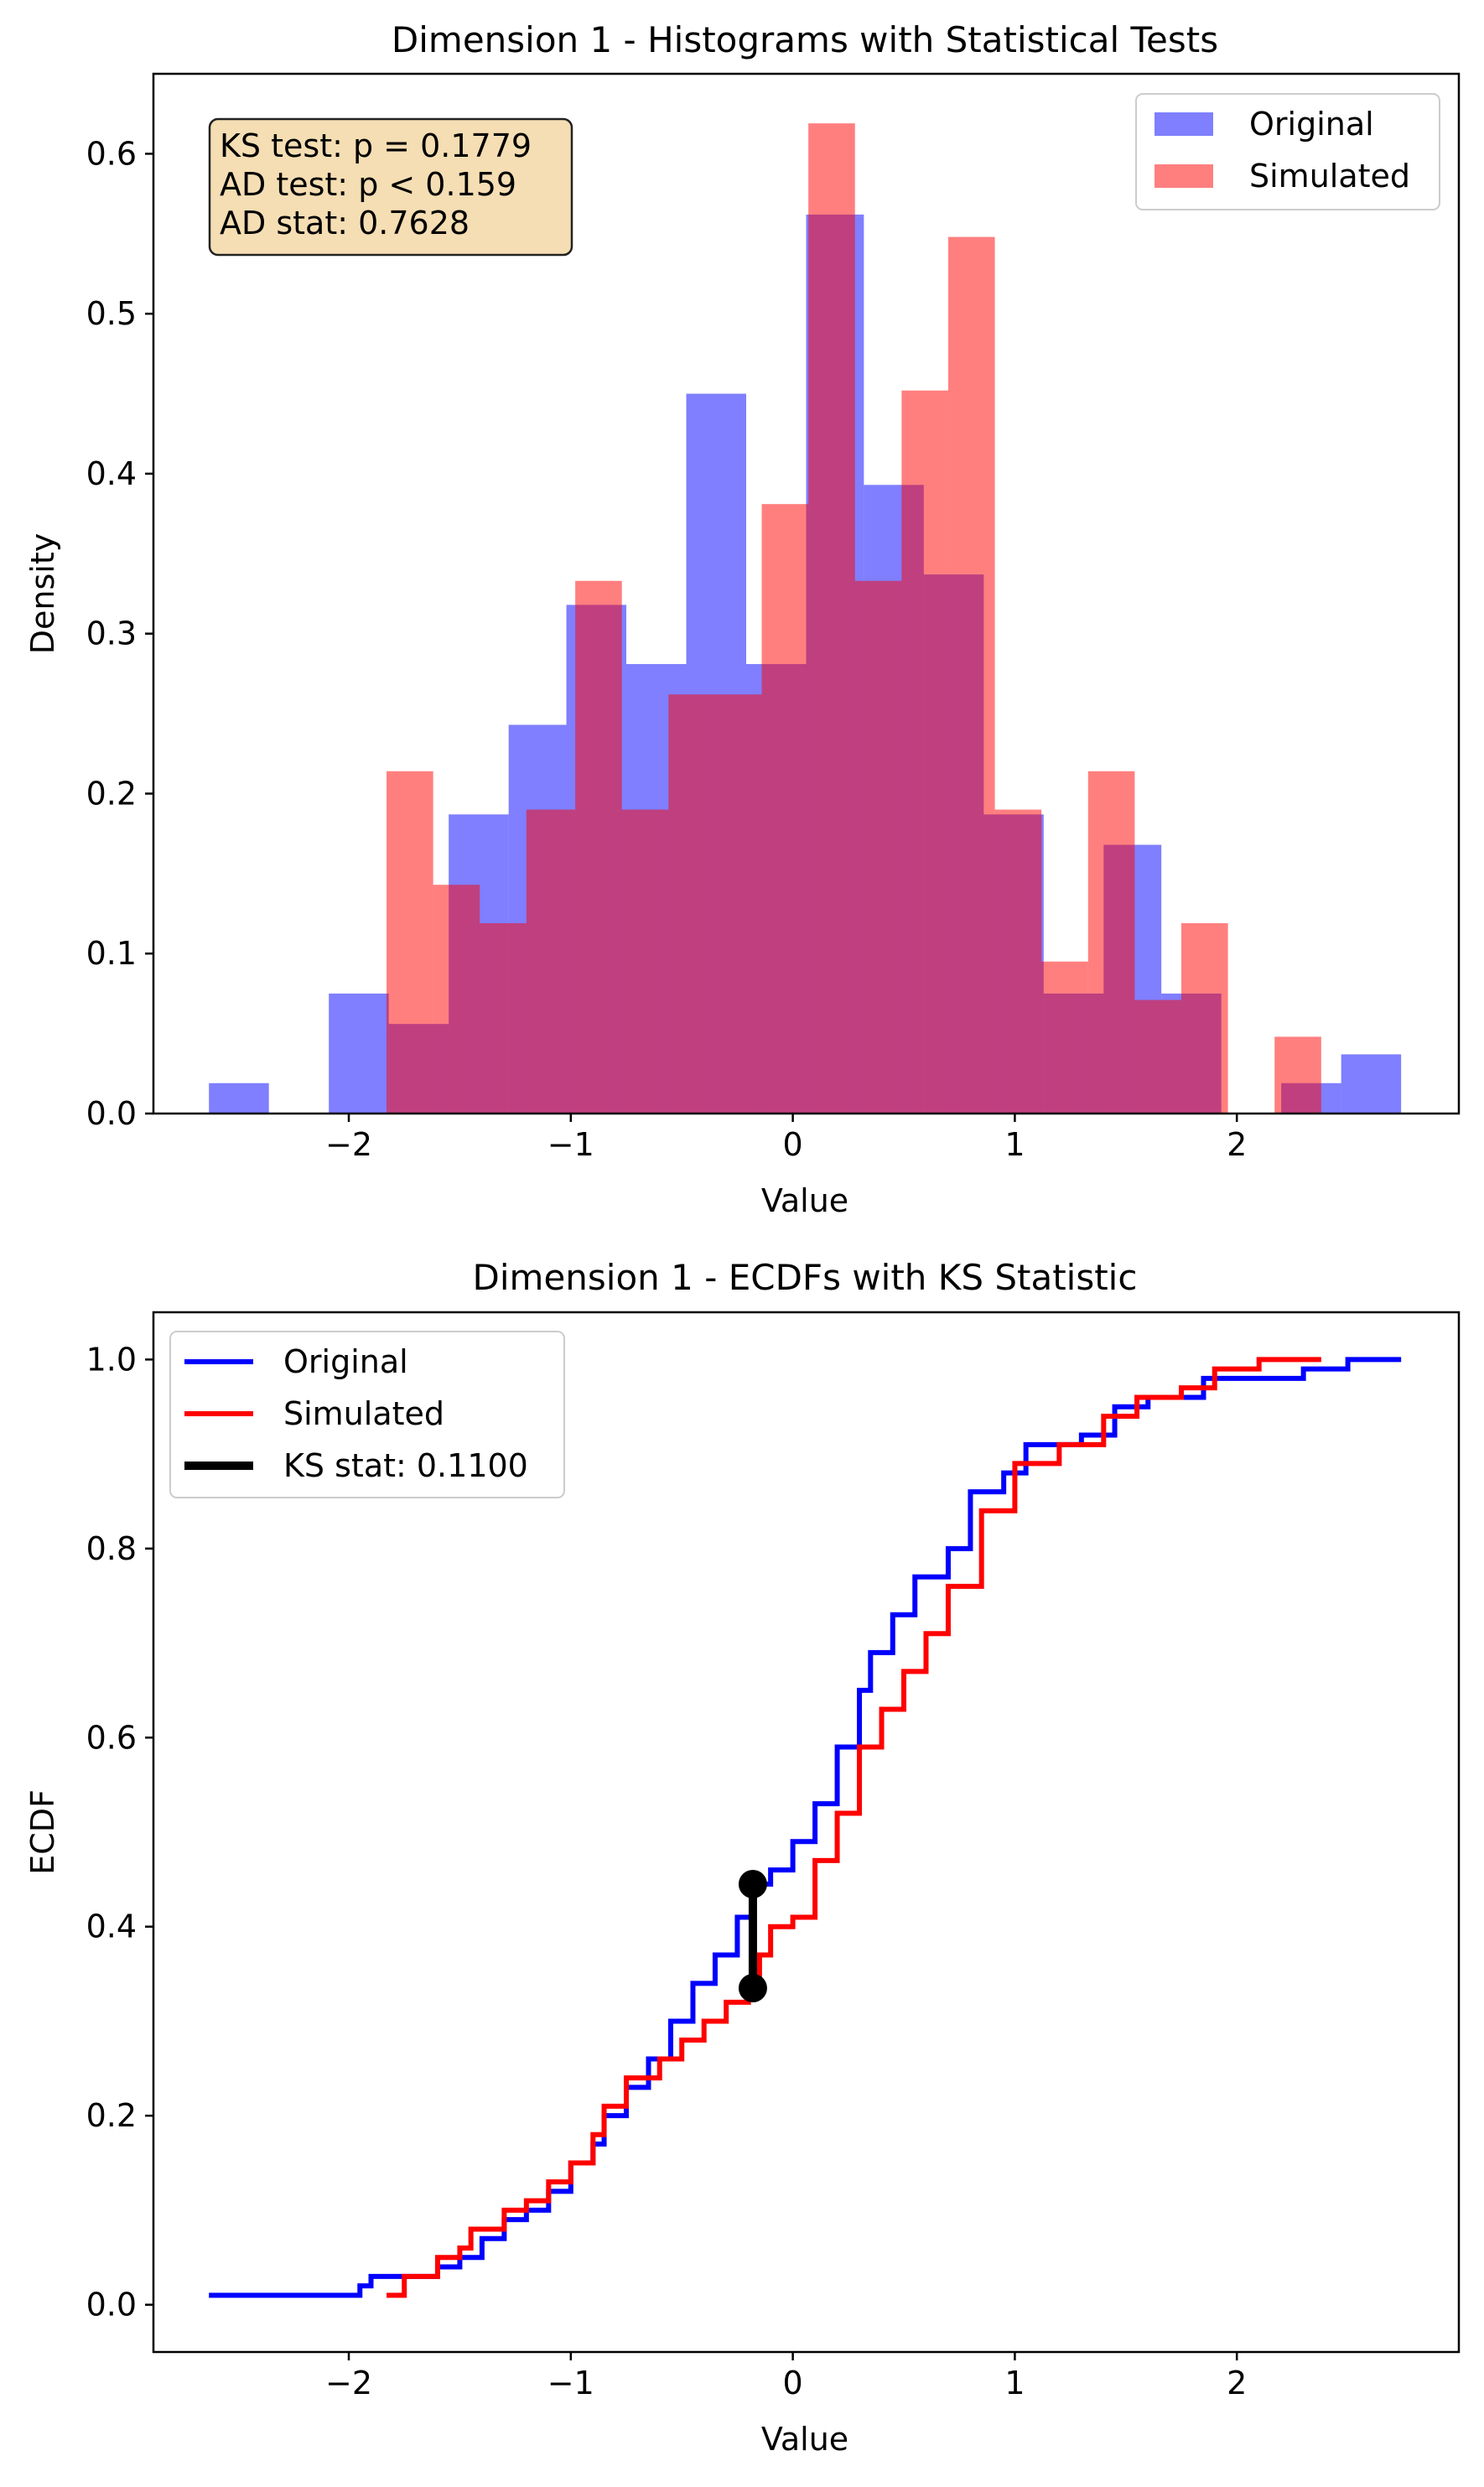 The width and height of the screenshot is (1484, 2487). Describe the element at coordinates (752, 1884) in the screenshot. I see `ks-upper-point` at that location.